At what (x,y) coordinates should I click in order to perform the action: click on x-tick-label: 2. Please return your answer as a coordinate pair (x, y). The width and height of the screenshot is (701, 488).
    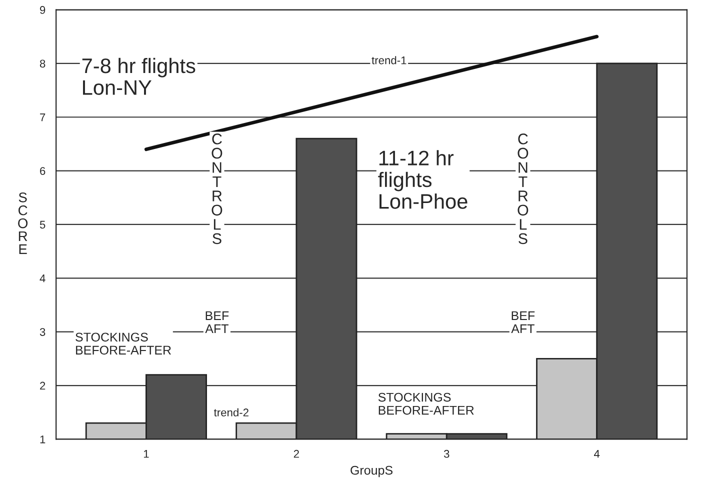
    Looking at the image, I should click on (296, 454).